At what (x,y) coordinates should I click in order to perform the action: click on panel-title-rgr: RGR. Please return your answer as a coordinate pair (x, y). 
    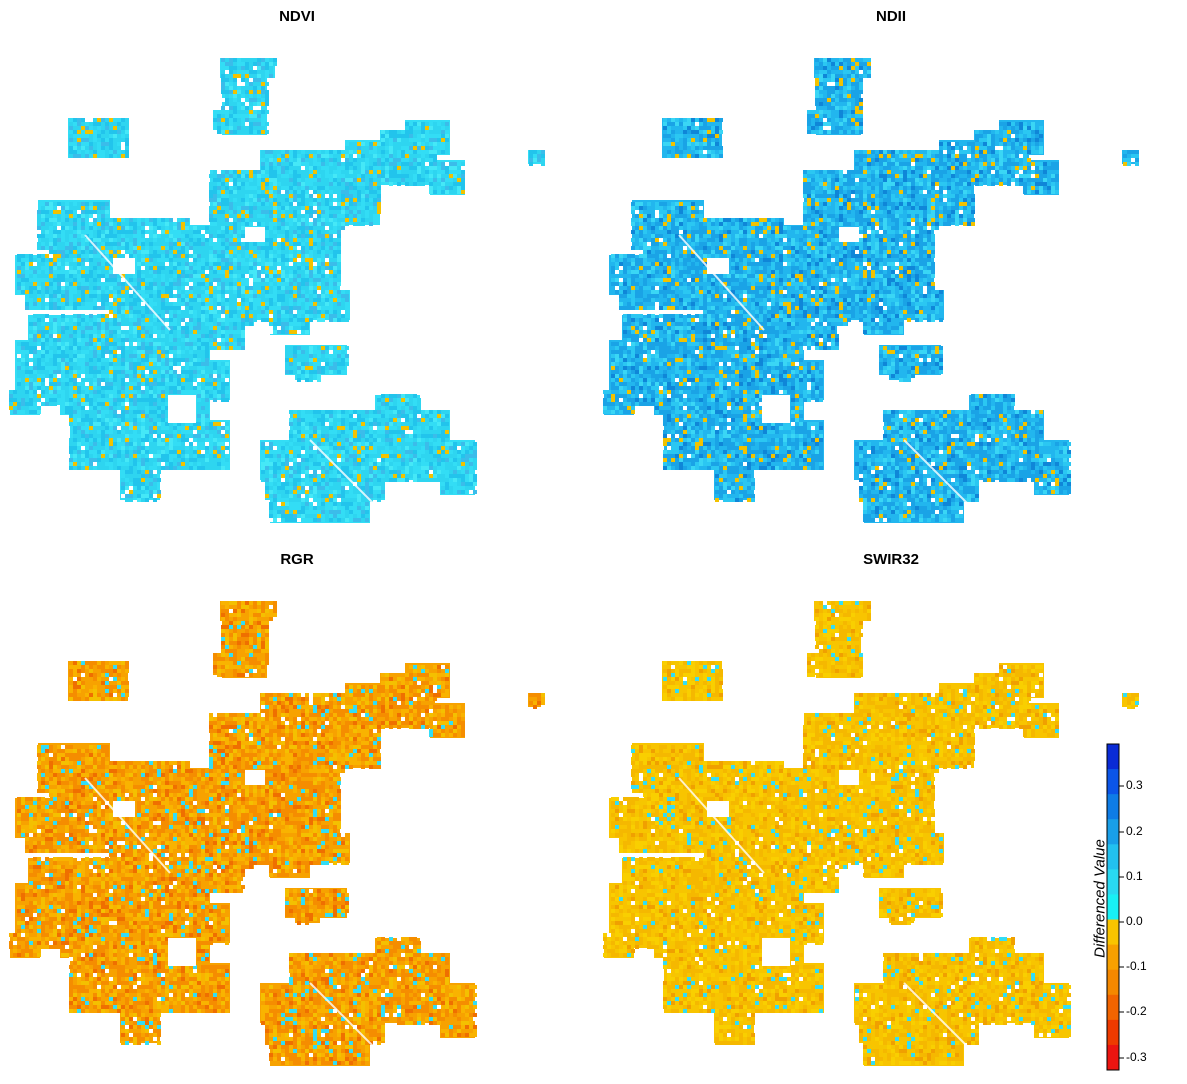
    Looking at the image, I should click on (297, 559).